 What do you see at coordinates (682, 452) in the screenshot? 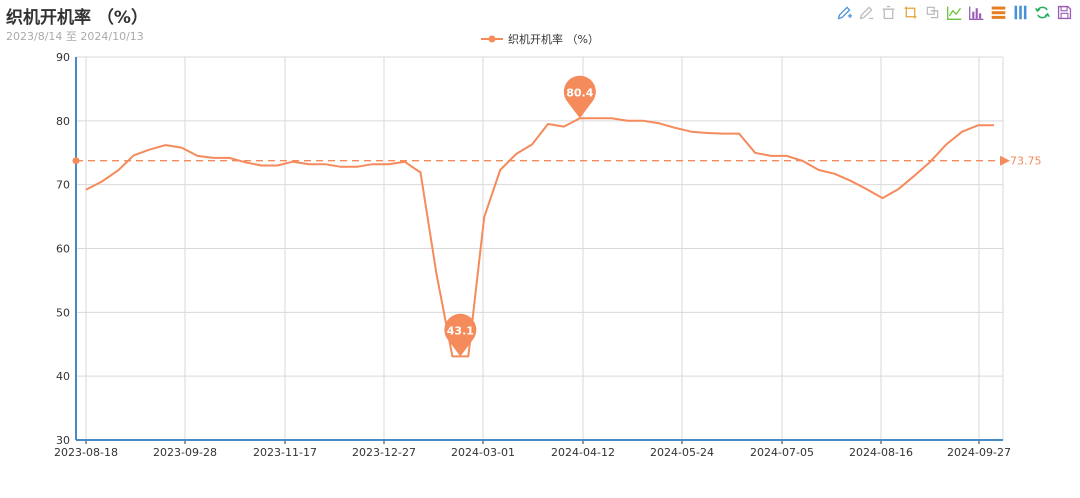
I see `x-tick-label: 2024-05-24` at bounding box center [682, 452].